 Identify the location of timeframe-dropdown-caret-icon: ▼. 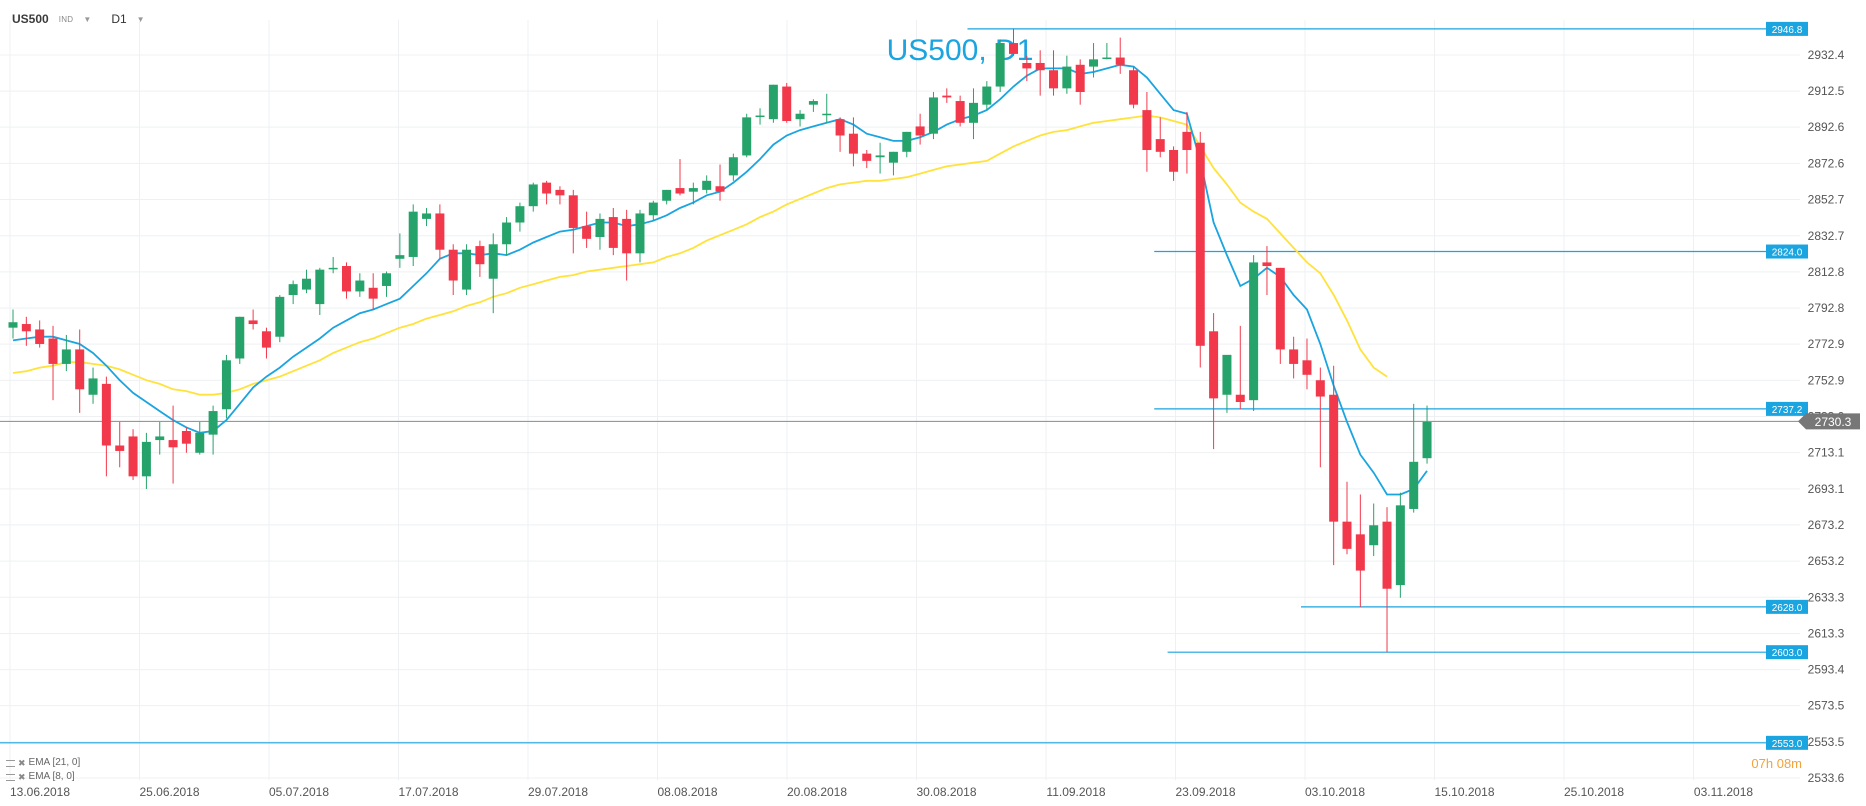
(140, 19).